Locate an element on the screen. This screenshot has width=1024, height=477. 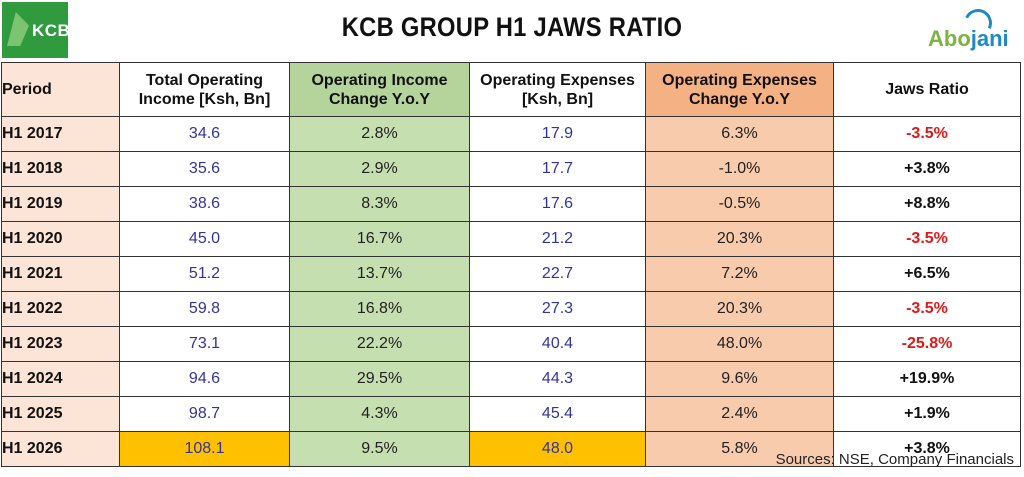
table-row: H1 2019 38.6 8.3% 17.6 -0.5% +8.8% is located at coordinates (511, 204).